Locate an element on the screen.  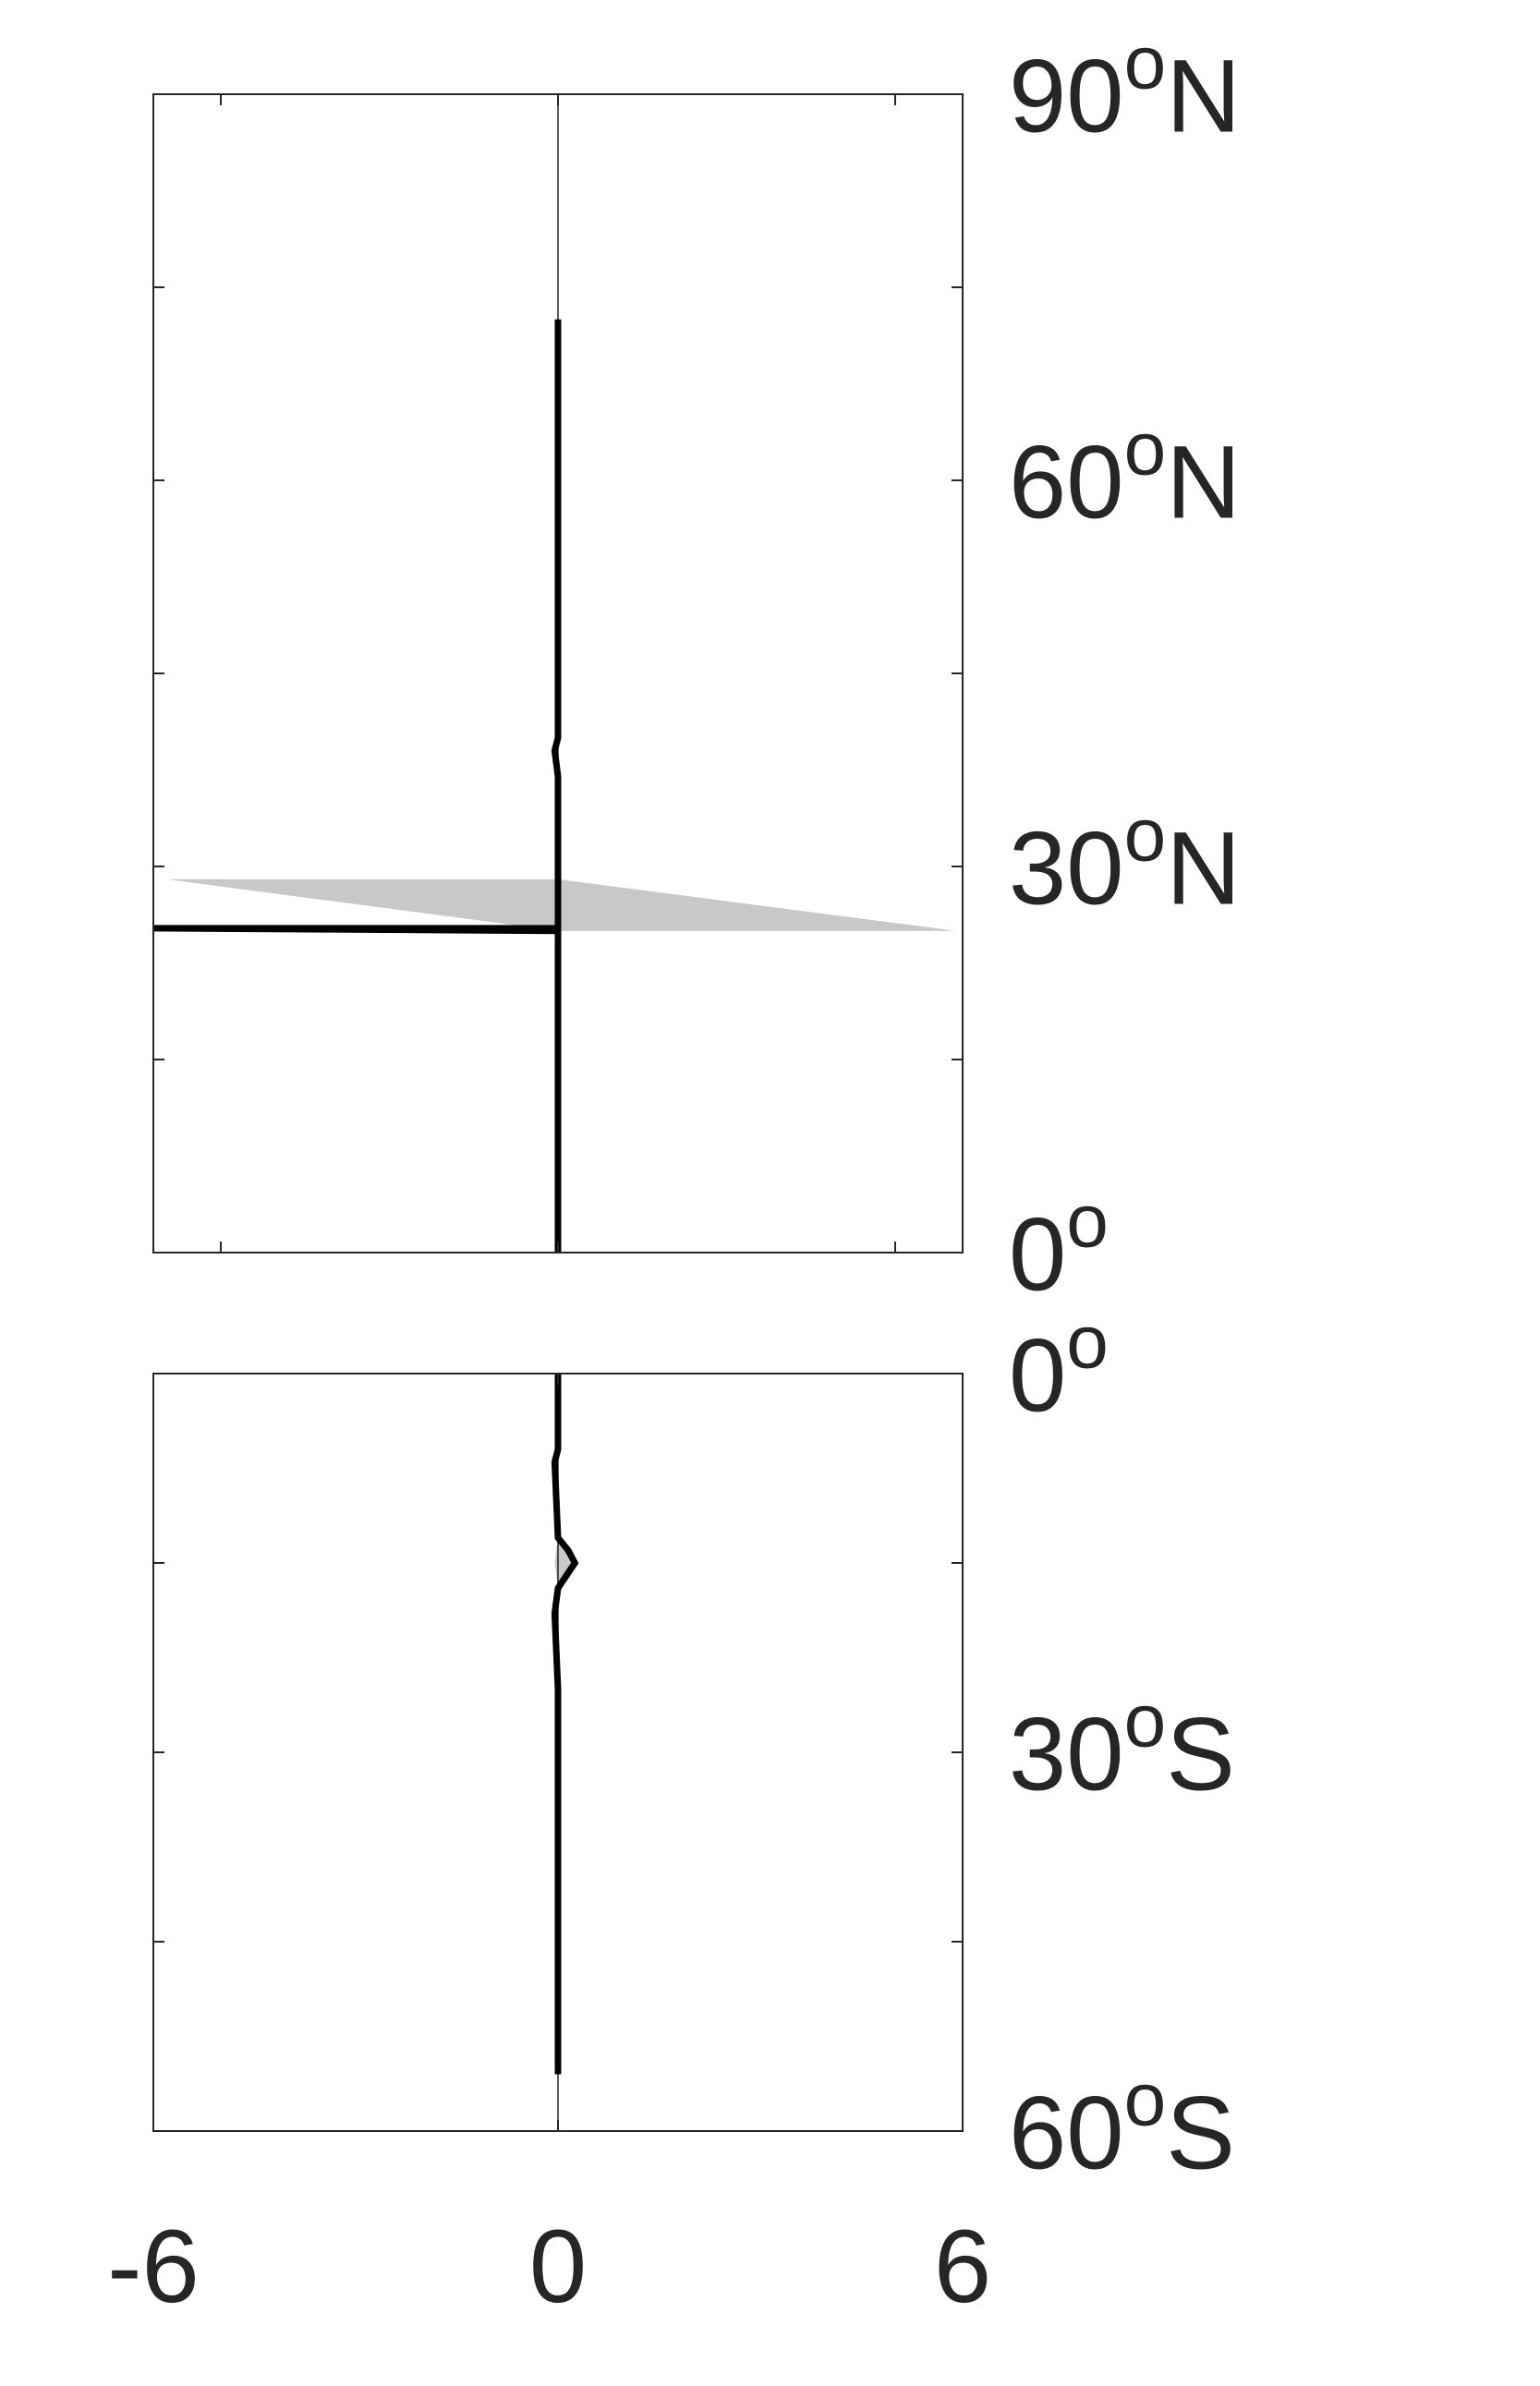
south-series-layer is located at coordinates (565, 1724).